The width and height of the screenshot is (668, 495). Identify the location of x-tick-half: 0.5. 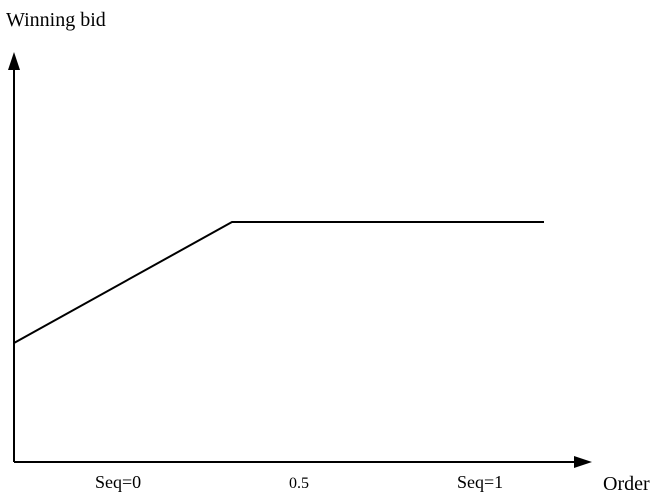
(299, 483).